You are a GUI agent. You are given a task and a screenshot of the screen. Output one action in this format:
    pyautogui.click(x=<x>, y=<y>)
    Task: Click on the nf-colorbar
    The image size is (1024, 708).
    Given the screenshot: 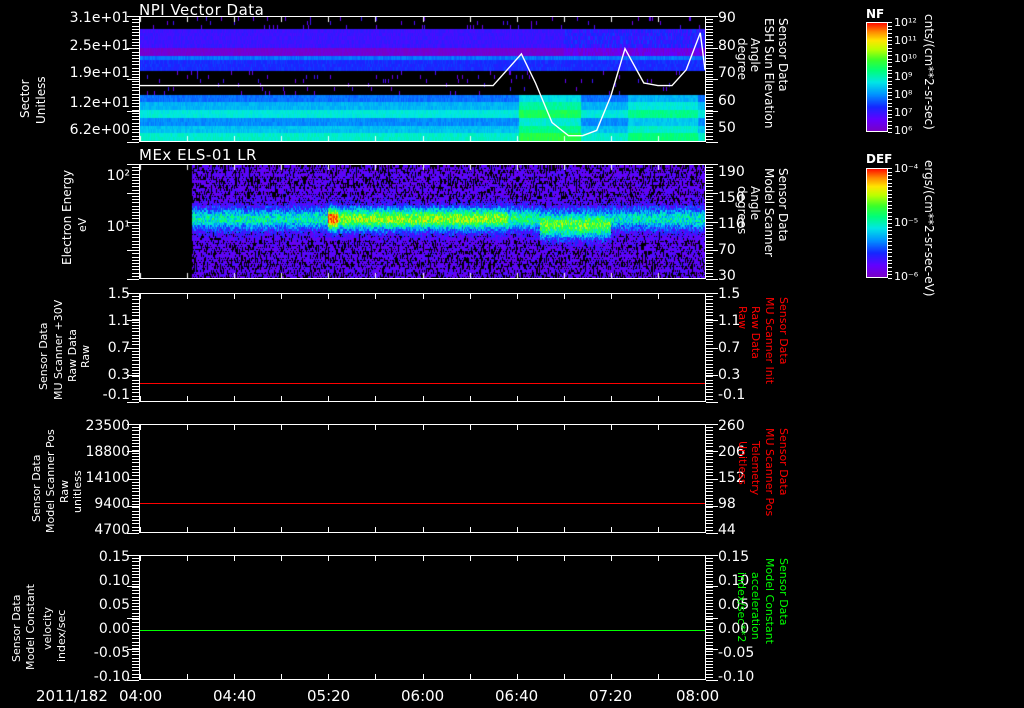 What is the action you would take?
    pyautogui.click(x=877, y=77)
    